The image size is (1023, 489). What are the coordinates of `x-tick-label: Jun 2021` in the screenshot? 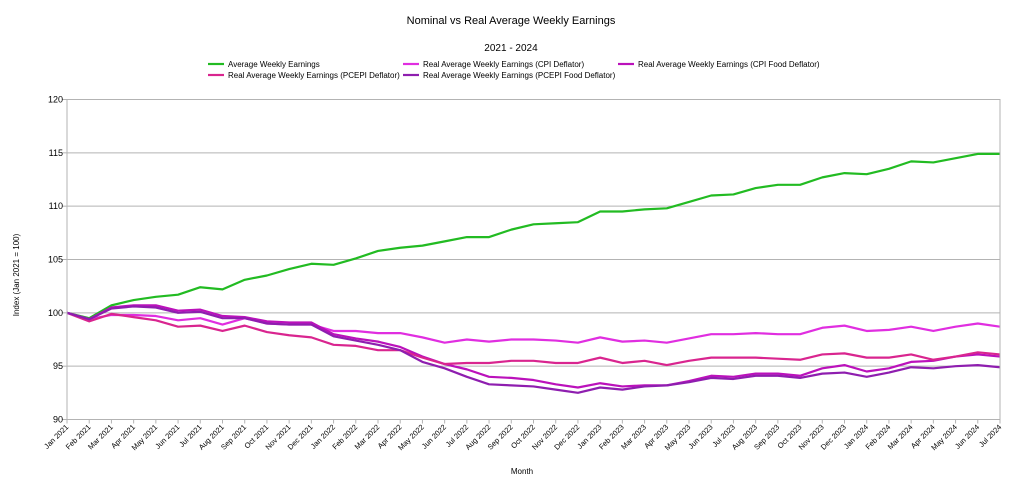 It's located at (167, 437).